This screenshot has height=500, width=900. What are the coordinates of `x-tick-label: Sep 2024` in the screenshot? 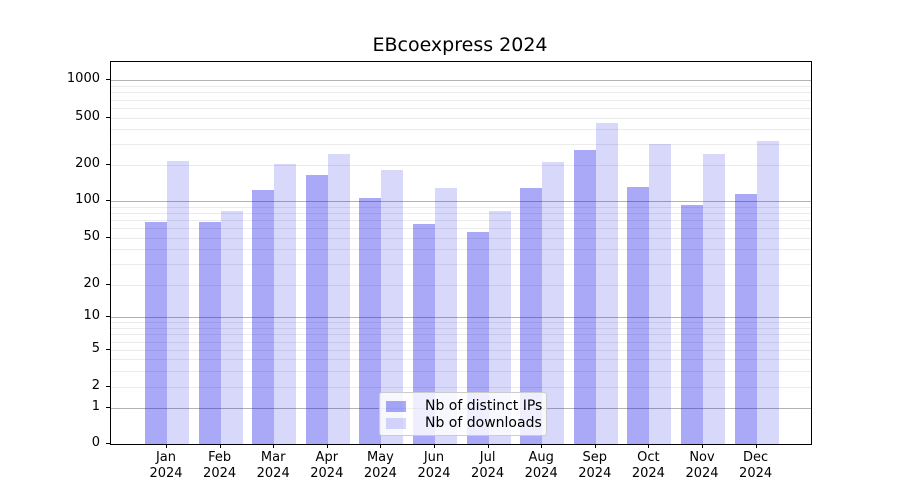 It's located at (595, 466).